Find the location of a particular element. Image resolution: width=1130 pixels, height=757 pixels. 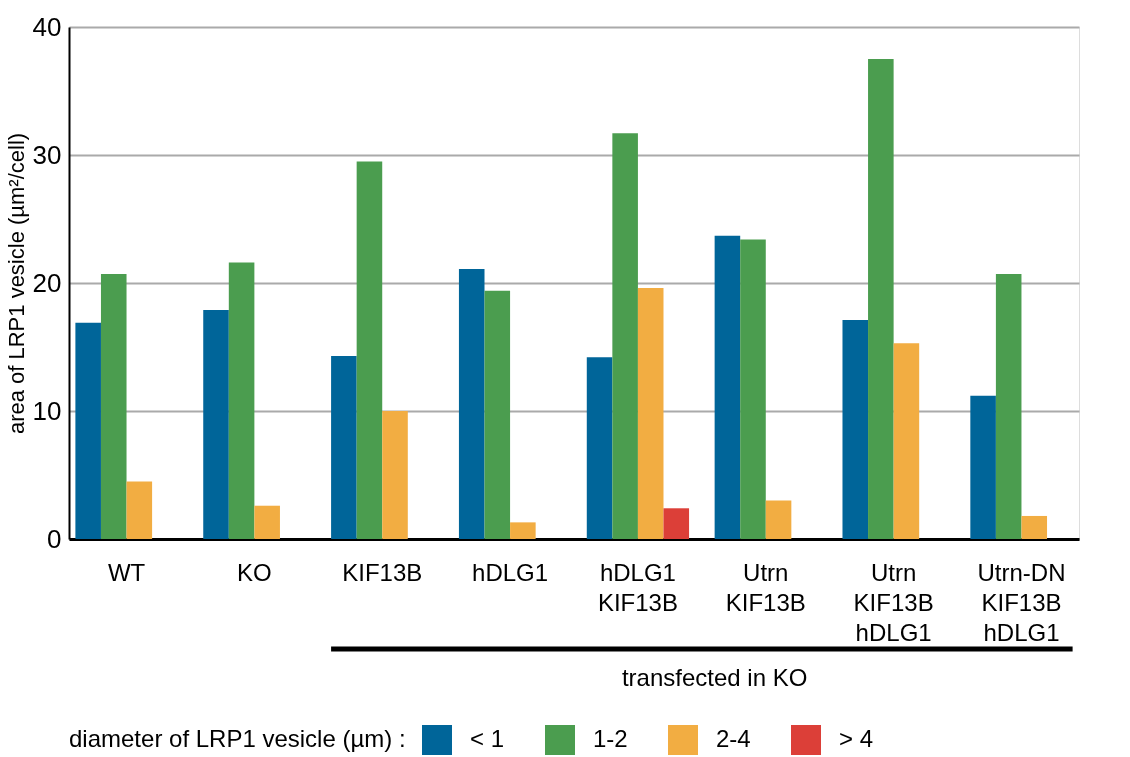

x-tick-label: WT is located at coordinates (126, 572).